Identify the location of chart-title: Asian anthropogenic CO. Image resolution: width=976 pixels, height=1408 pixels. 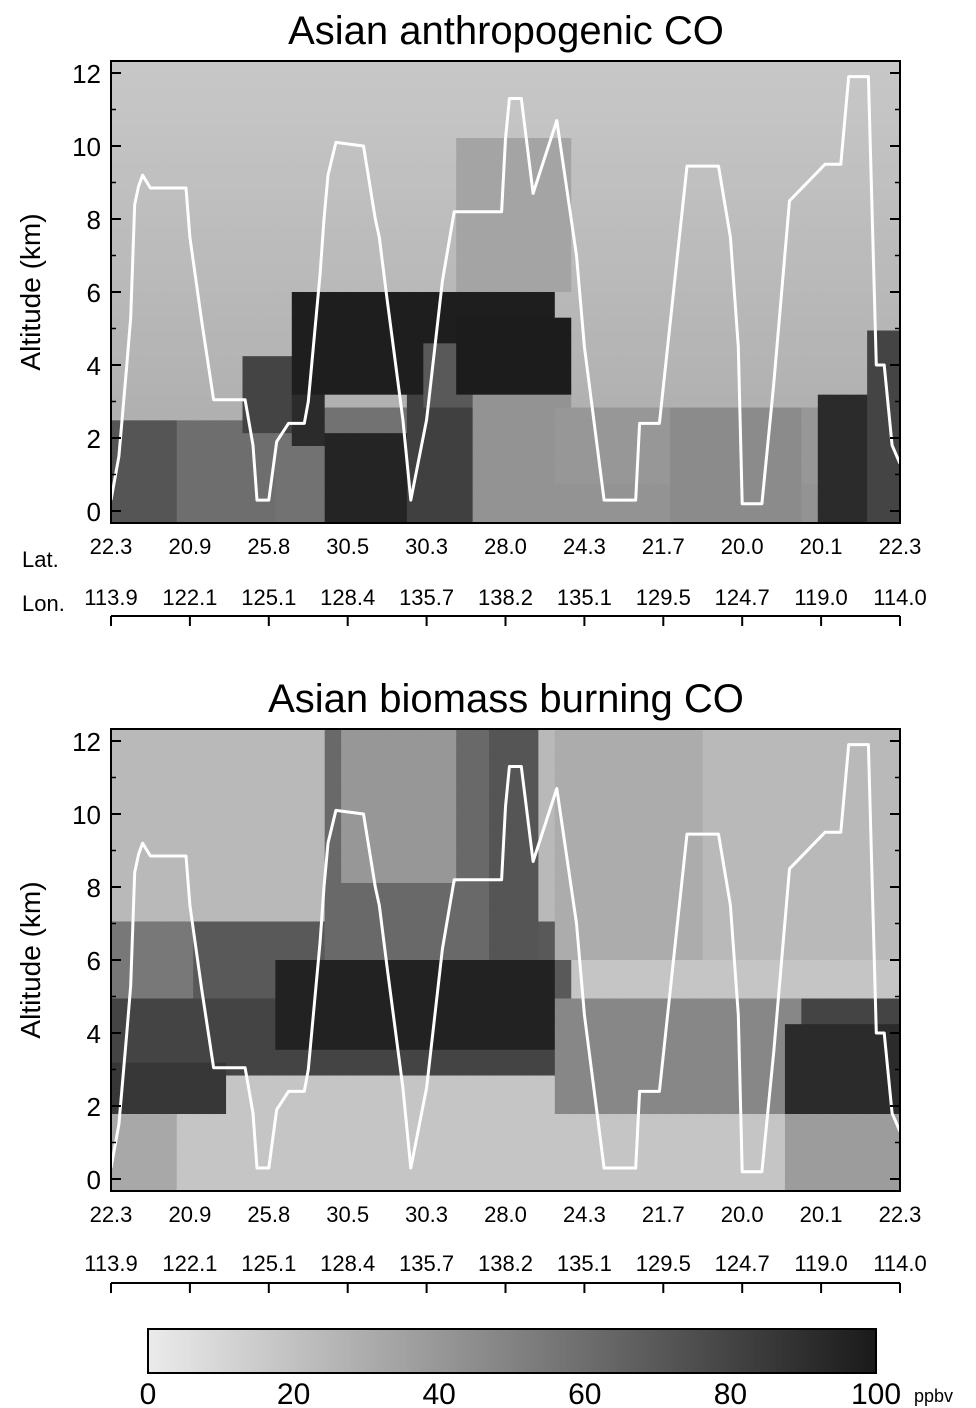
(506, 31).